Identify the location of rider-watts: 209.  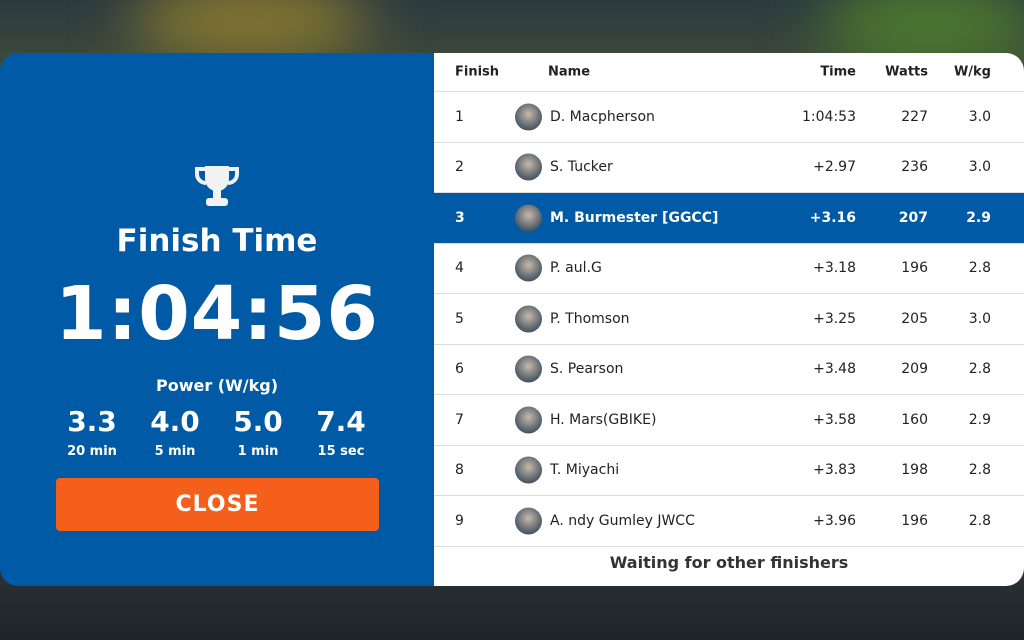
(914, 369).